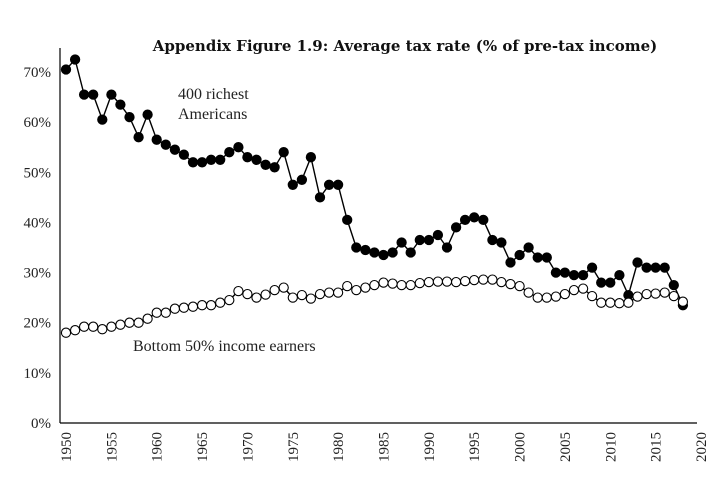 The height and width of the screenshot is (479, 723). Describe the element at coordinates (38, 248) in the screenshot. I see `y-tick-labels: 0% 10% 20% 30% 40% 50% 60% 70%` at that location.